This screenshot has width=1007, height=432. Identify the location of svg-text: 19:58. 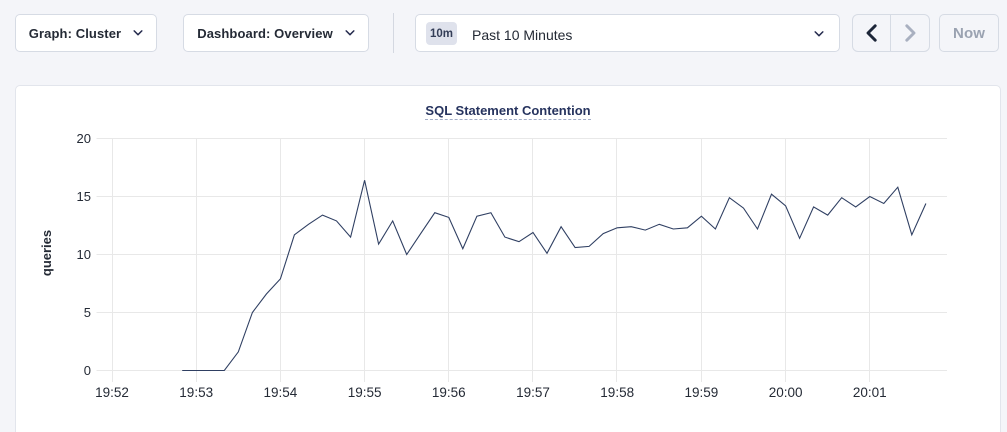
(617, 392).